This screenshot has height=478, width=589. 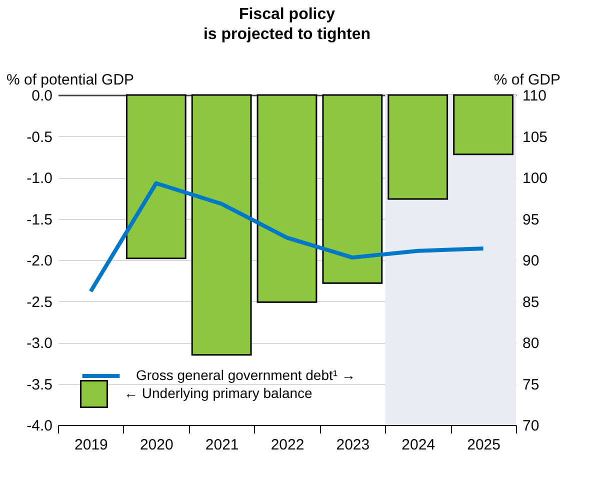 What do you see at coordinates (531, 261) in the screenshot?
I see `y2-tick-label: 90` at bounding box center [531, 261].